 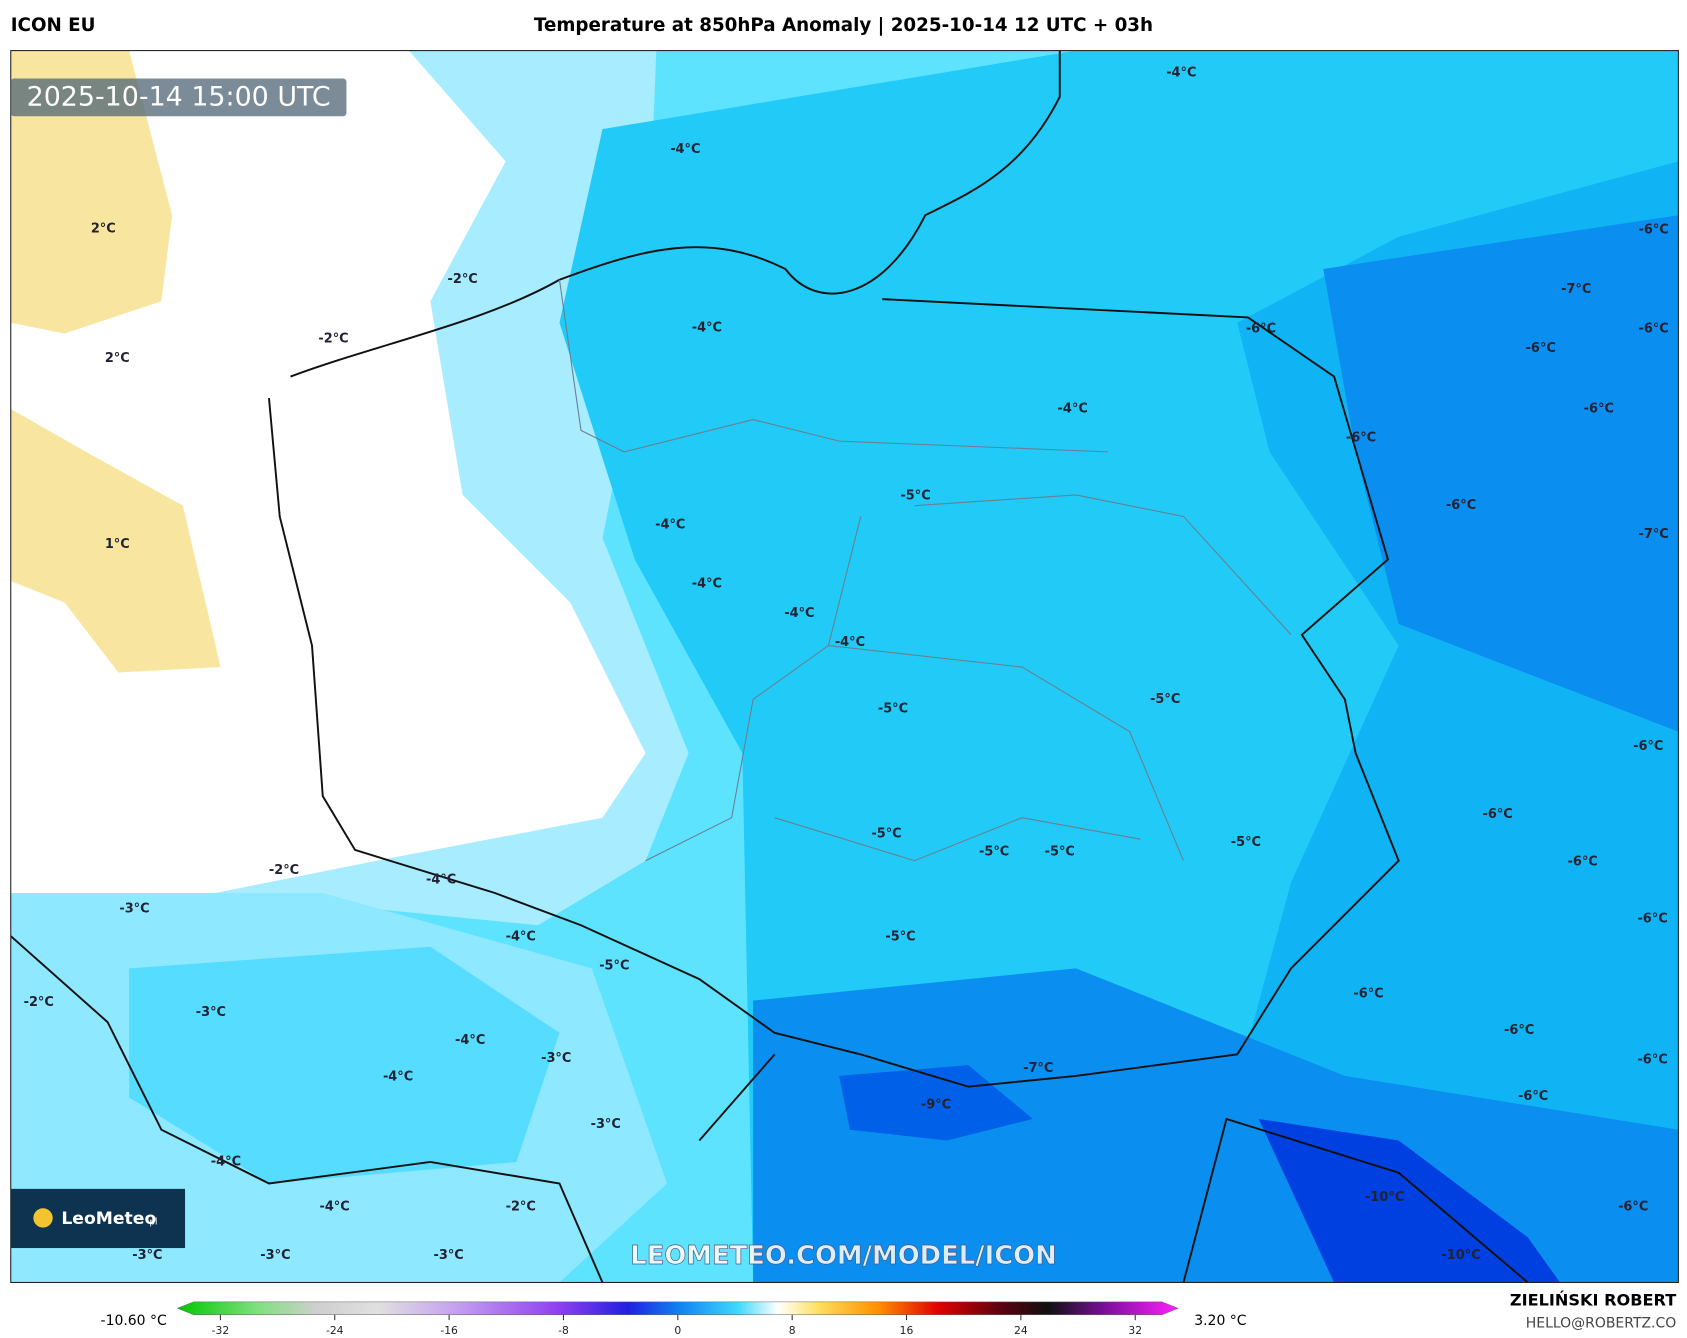 What do you see at coordinates (1601, 1323) in the screenshot?
I see `email: HELLO@ROBERTZ.CO` at bounding box center [1601, 1323].